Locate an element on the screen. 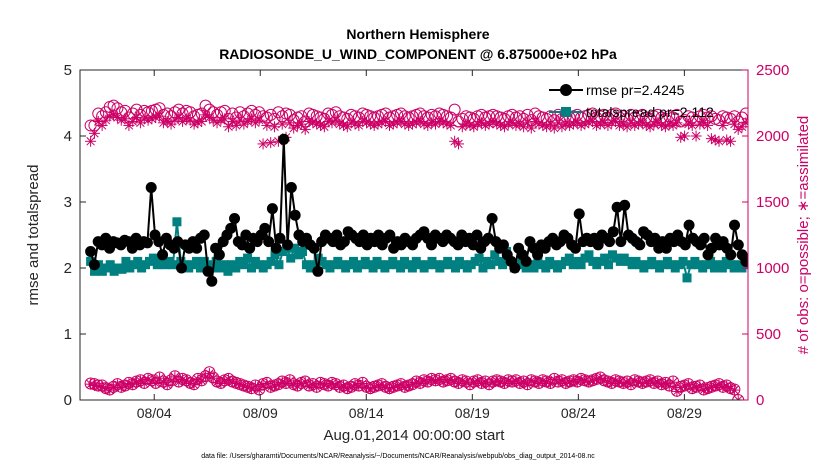  legend-marker-totalspread is located at coordinates (566, 112).